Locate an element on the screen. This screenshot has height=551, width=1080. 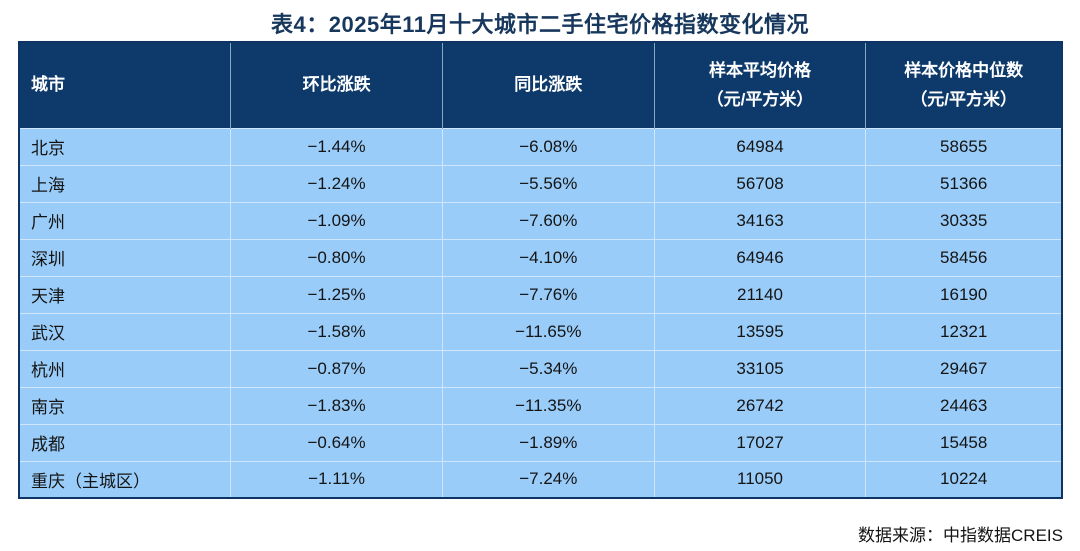
table-title: 表4：2025年11月十大城市二手住宅价格指数变化情况 is located at coordinates (540, 24).